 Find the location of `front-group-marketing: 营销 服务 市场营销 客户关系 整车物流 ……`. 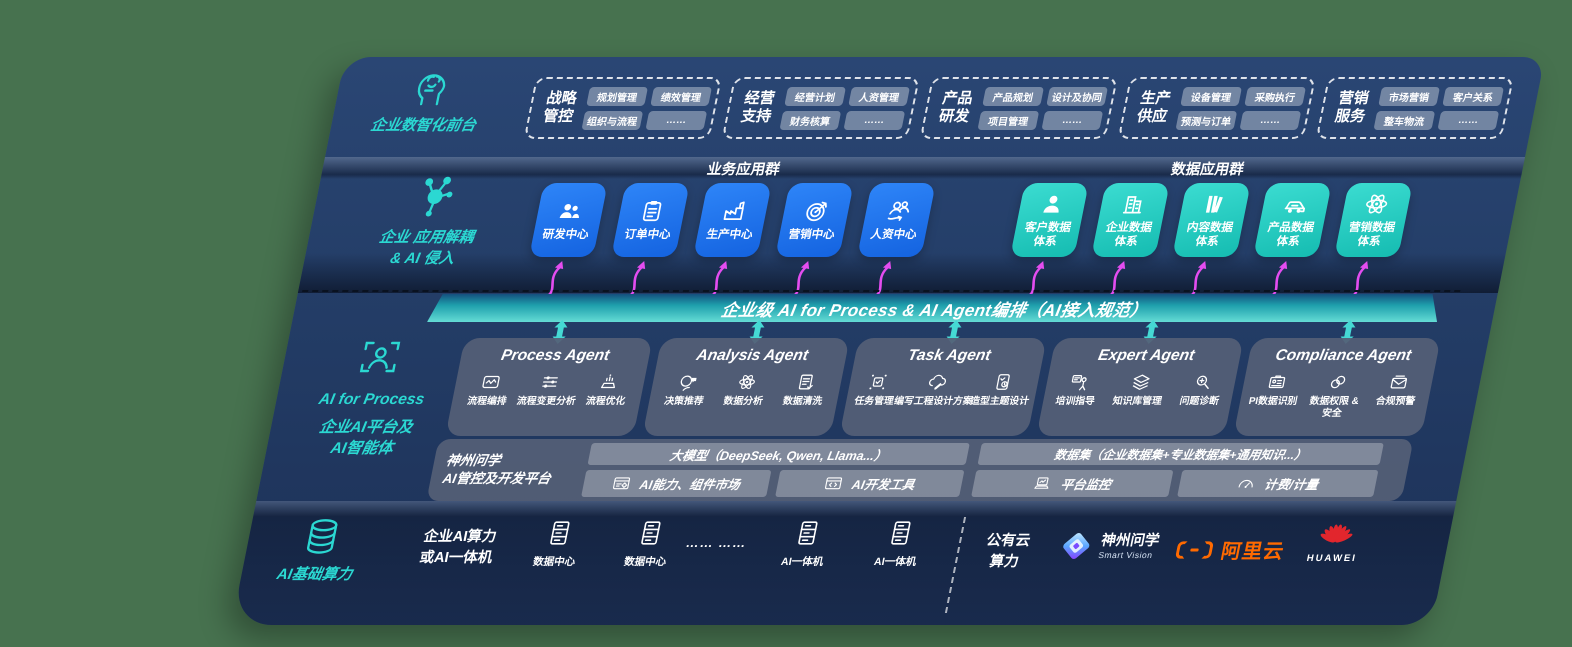

front-group-marketing: 营销 服务 市场营销 客户关系 整车物流 …… is located at coordinates (1415, 108).